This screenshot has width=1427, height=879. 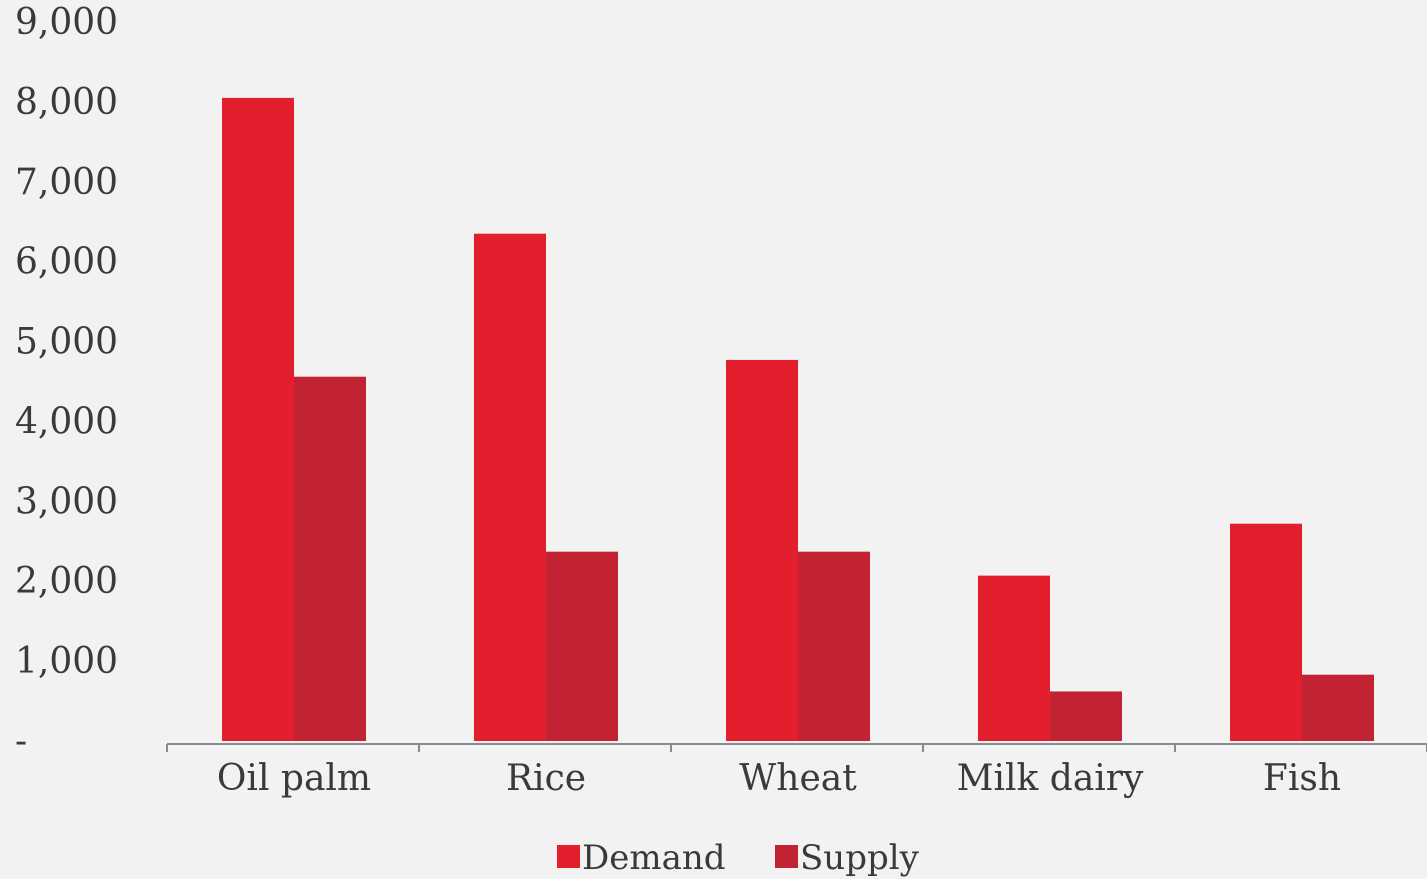 I want to click on y-tick-label: 4,000, so click(x=66, y=421).